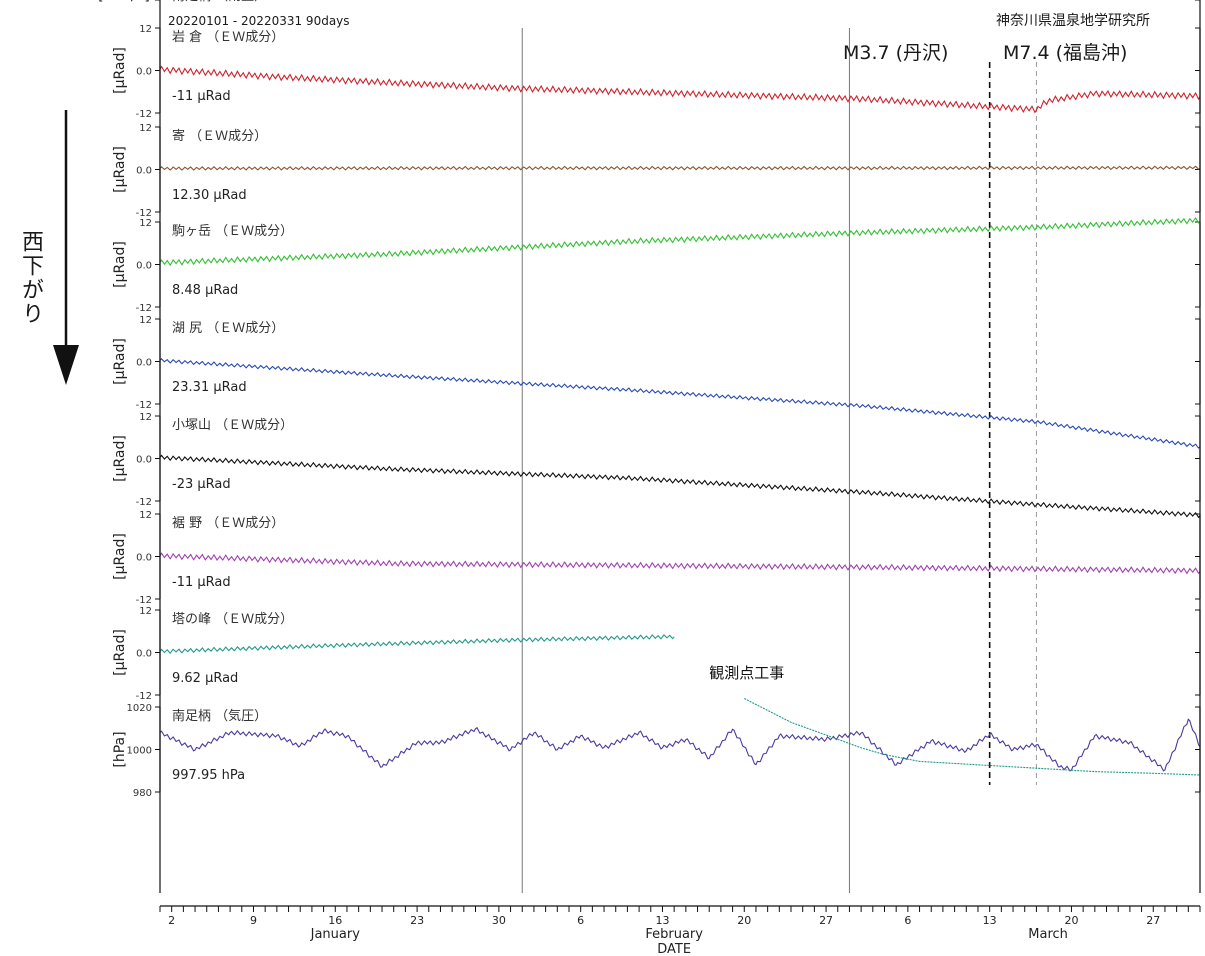 The height and width of the screenshot is (956, 1205). Describe the element at coordinates (1048, 934) in the screenshot. I see `month-label-2: March` at that location.